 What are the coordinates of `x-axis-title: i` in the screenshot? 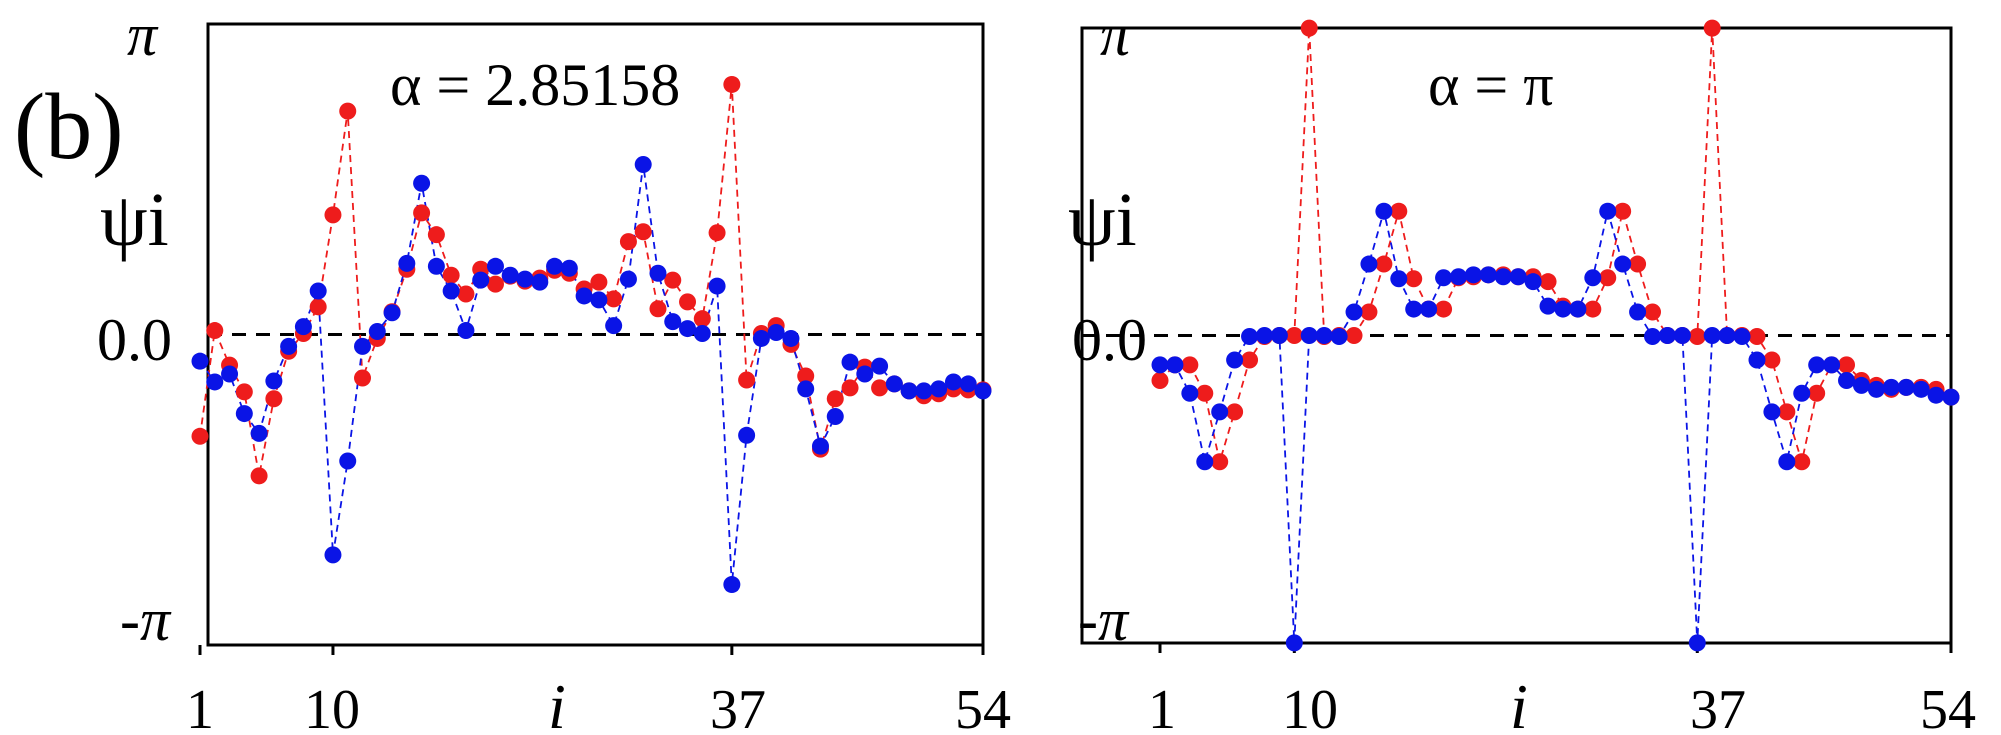 It's located at (1519, 703).